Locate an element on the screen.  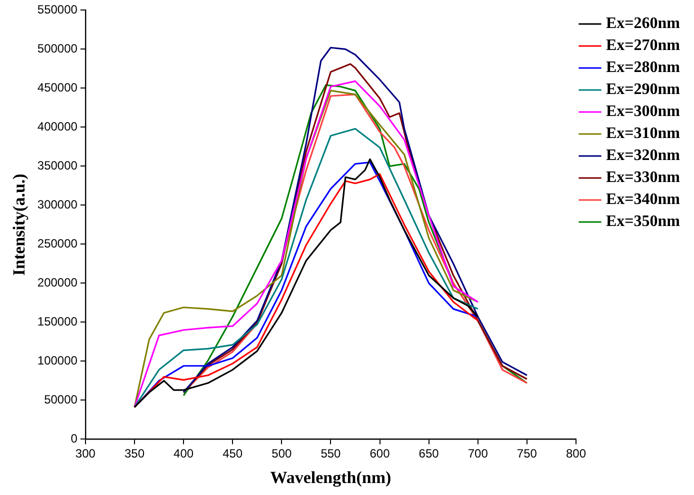
x-tick-label: 600 is located at coordinates (380, 453).